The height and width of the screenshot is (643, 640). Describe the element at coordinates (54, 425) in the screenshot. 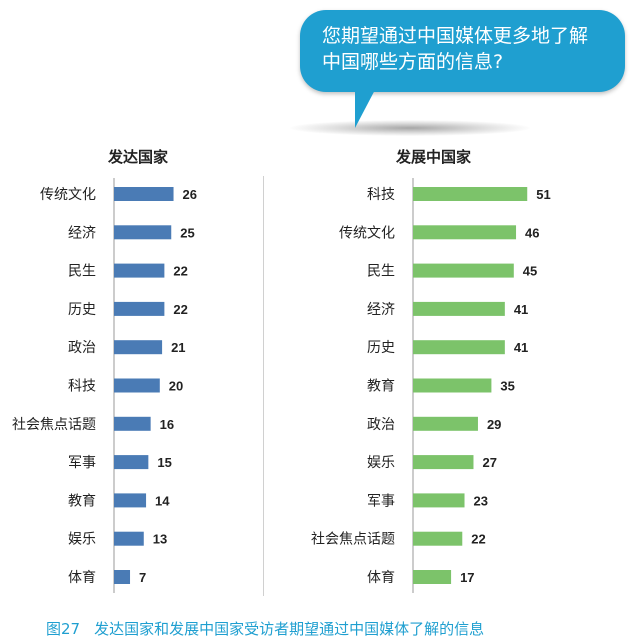

I see `developed-category-label: 社会焦点话题` at that location.